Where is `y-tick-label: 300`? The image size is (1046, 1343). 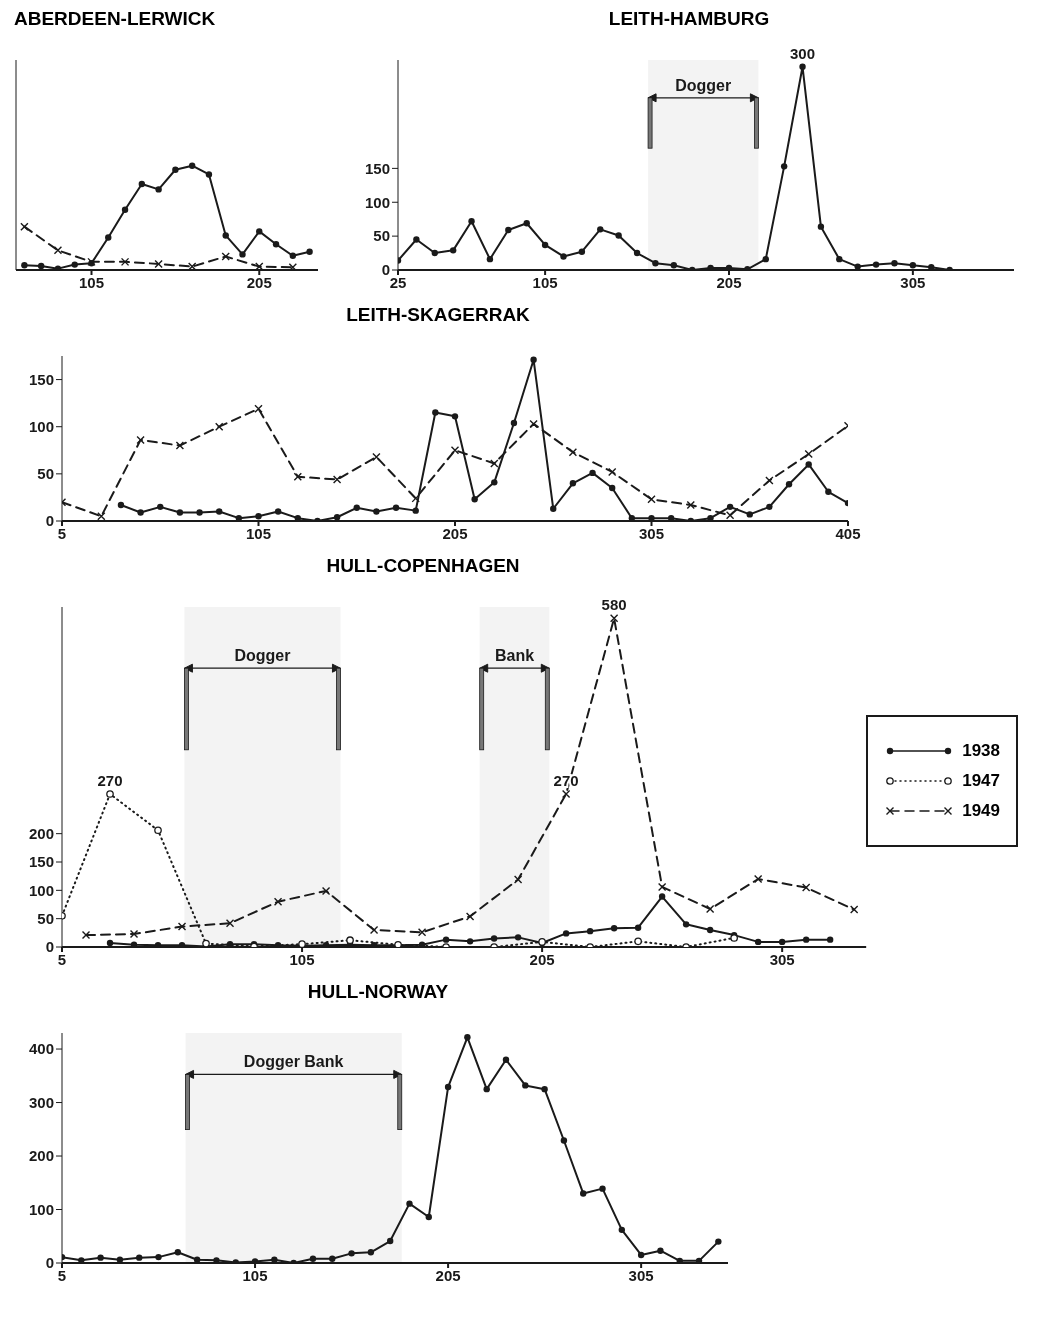 y-tick-label: 300 is located at coordinates (41, 1102).